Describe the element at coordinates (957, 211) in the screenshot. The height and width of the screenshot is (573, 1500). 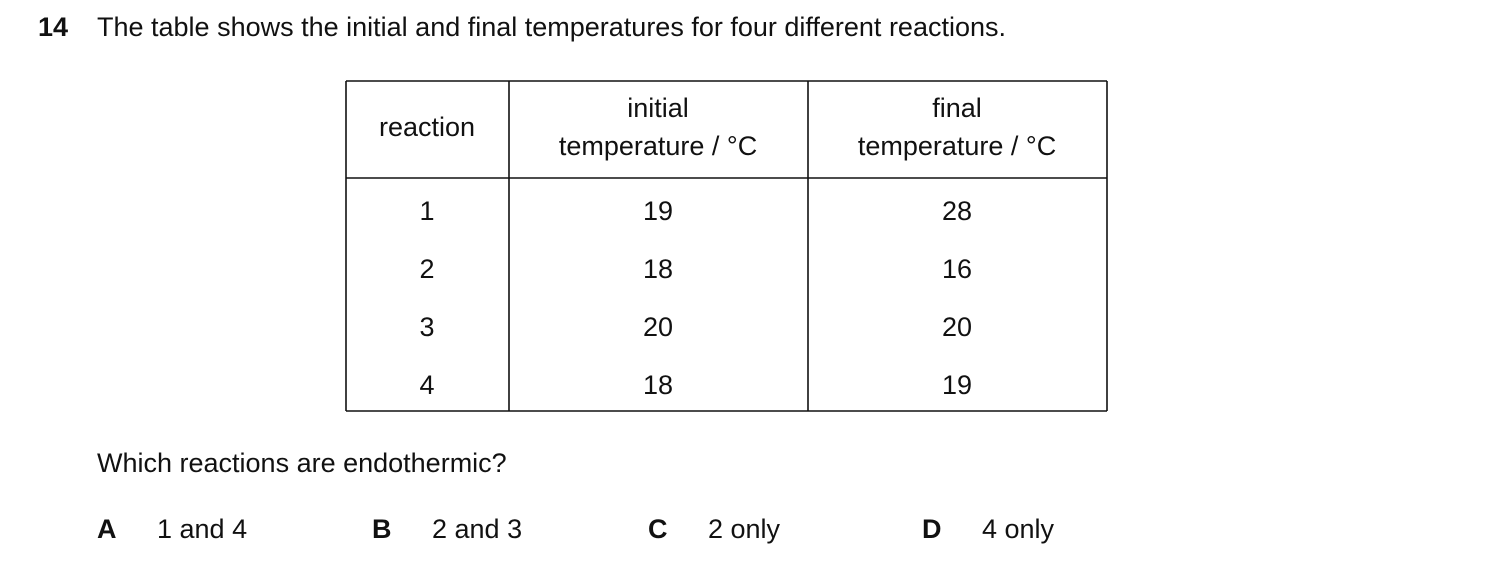
I see `table-cell: 28` at that location.